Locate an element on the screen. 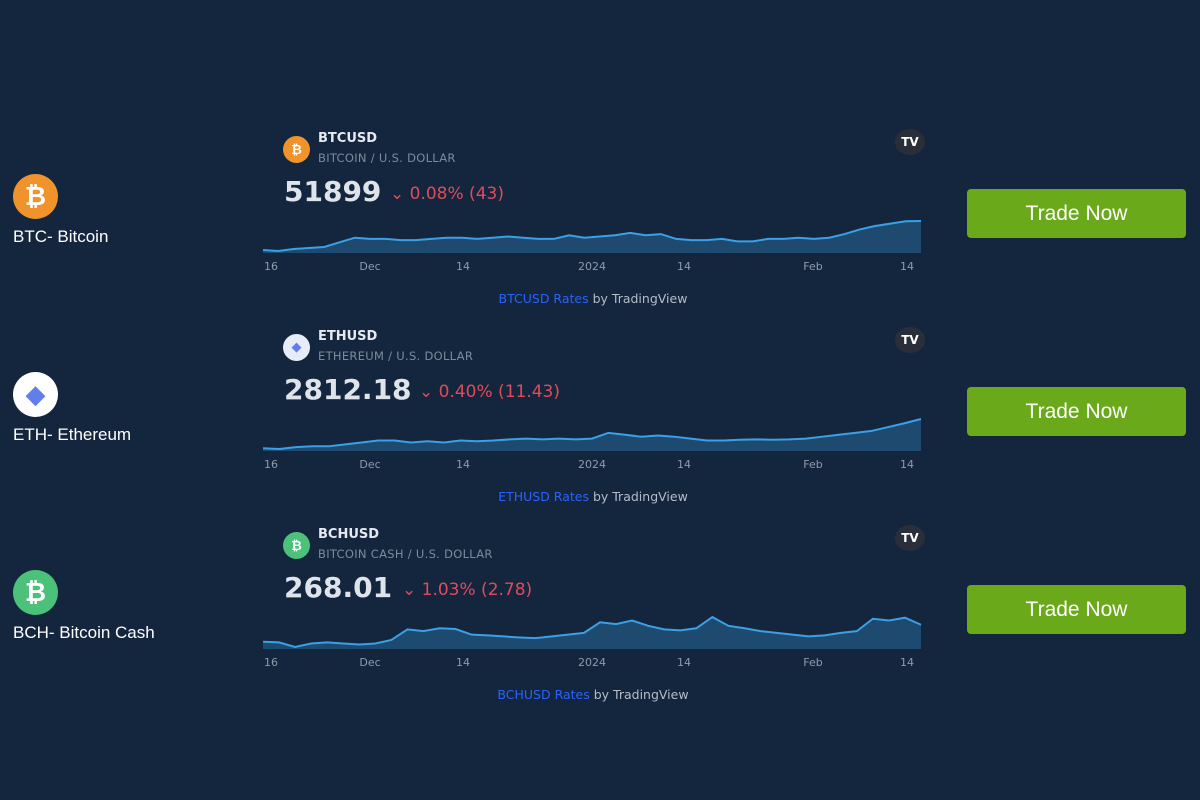 The height and width of the screenshot is (800, 1200). ticker-description: BITCOIN CASH / U.S. DOLLAR is located at coordinates (405, 554).